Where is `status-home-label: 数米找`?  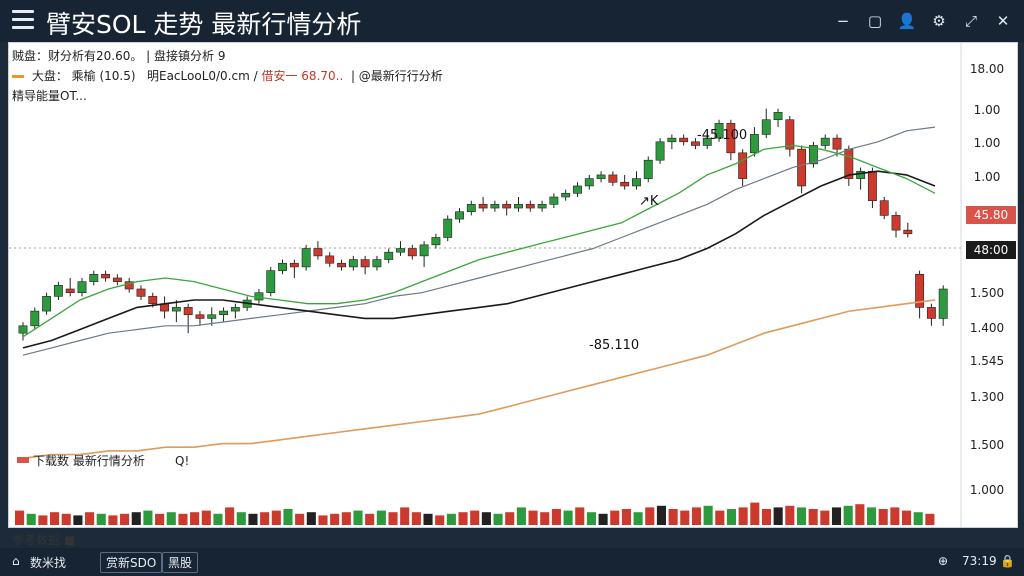 status-home-label: 数米找 is located at coordinates (48, 563).